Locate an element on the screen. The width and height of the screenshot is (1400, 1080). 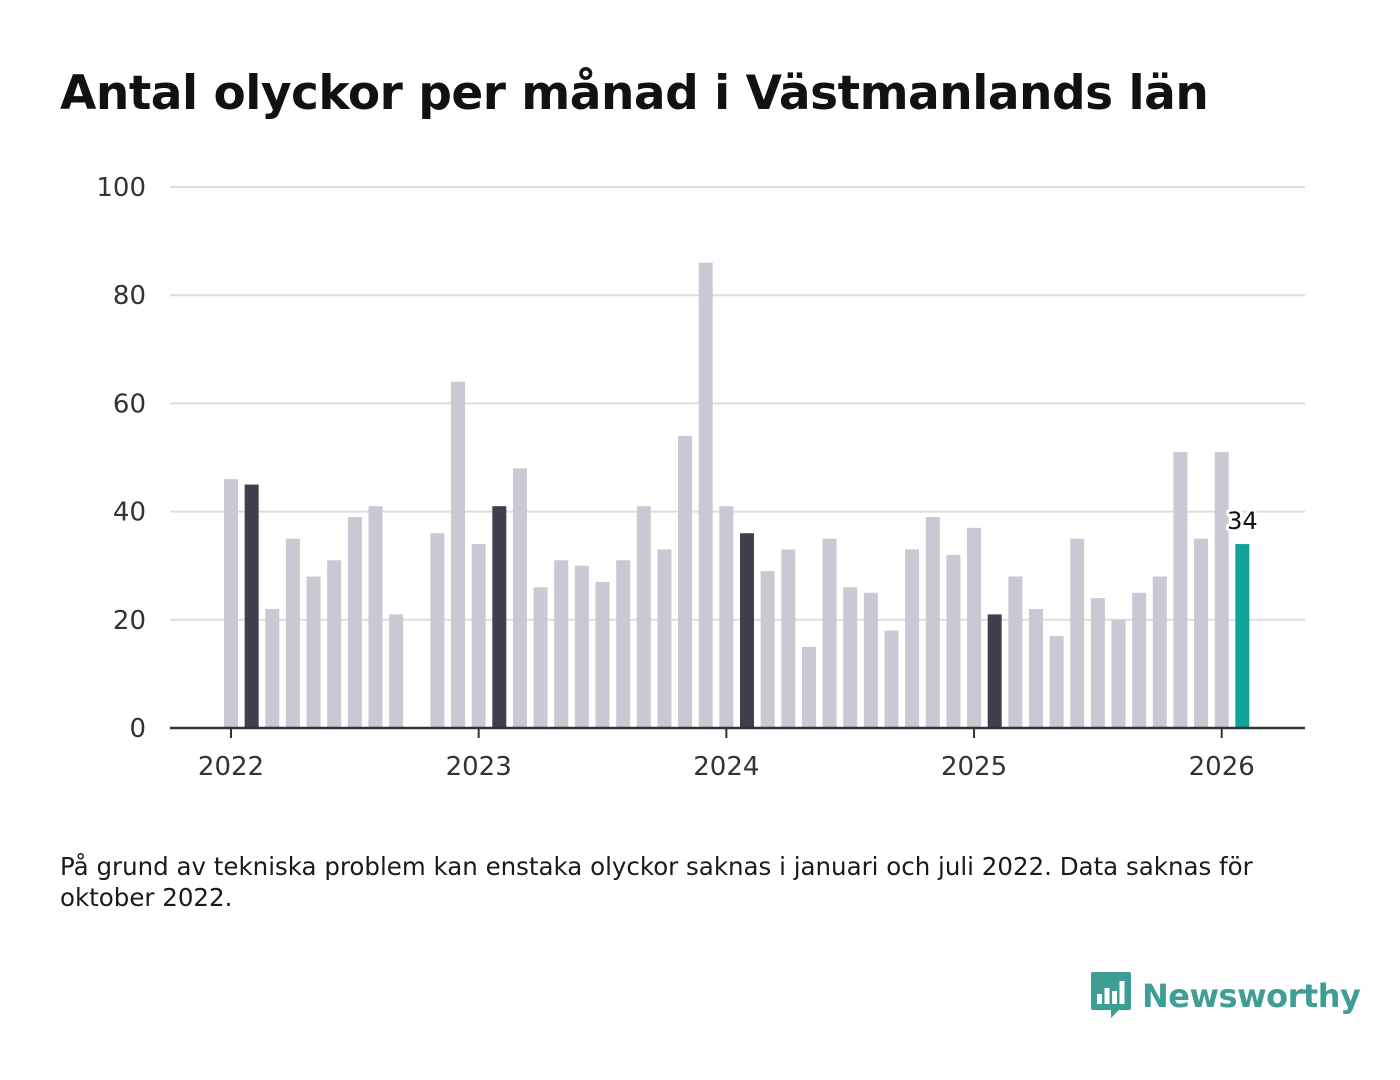
y-axis-tick-labels: 0 20 40 60 80 100 is located at coordinates (121, 458).